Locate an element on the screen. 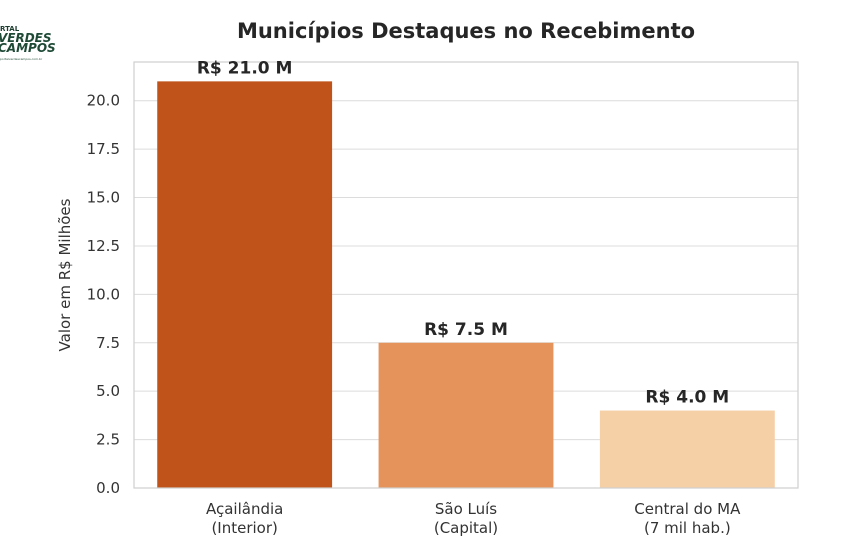 Image resolution: width=850 pixels, height=560 pixels. chart-title: Municípios Destaques no Recebimento is located at coordinates (466, 31).